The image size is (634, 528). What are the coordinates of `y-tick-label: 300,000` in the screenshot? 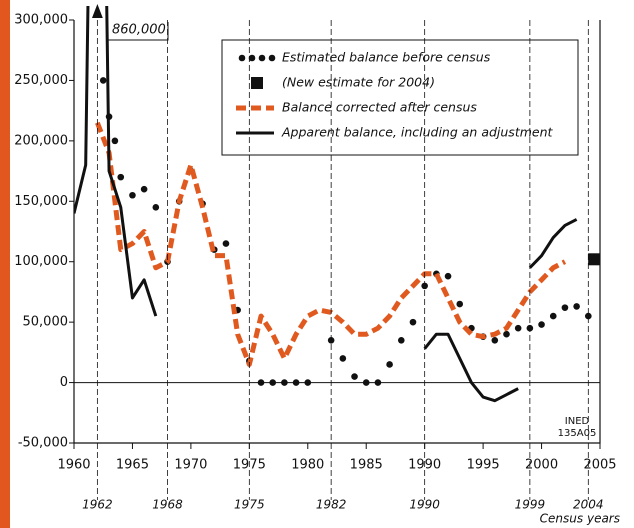 It's located at (41, 20).